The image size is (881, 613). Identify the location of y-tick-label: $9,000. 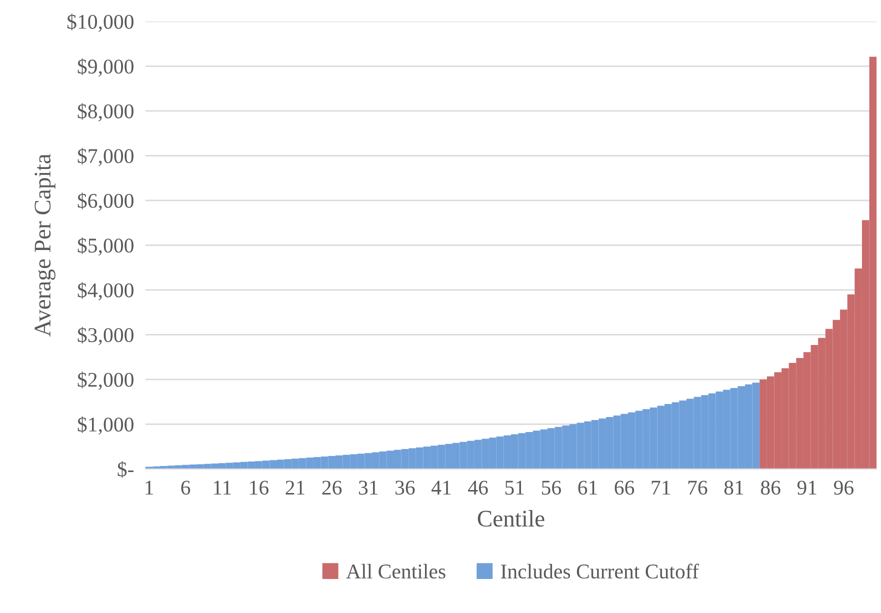
(106, 67).